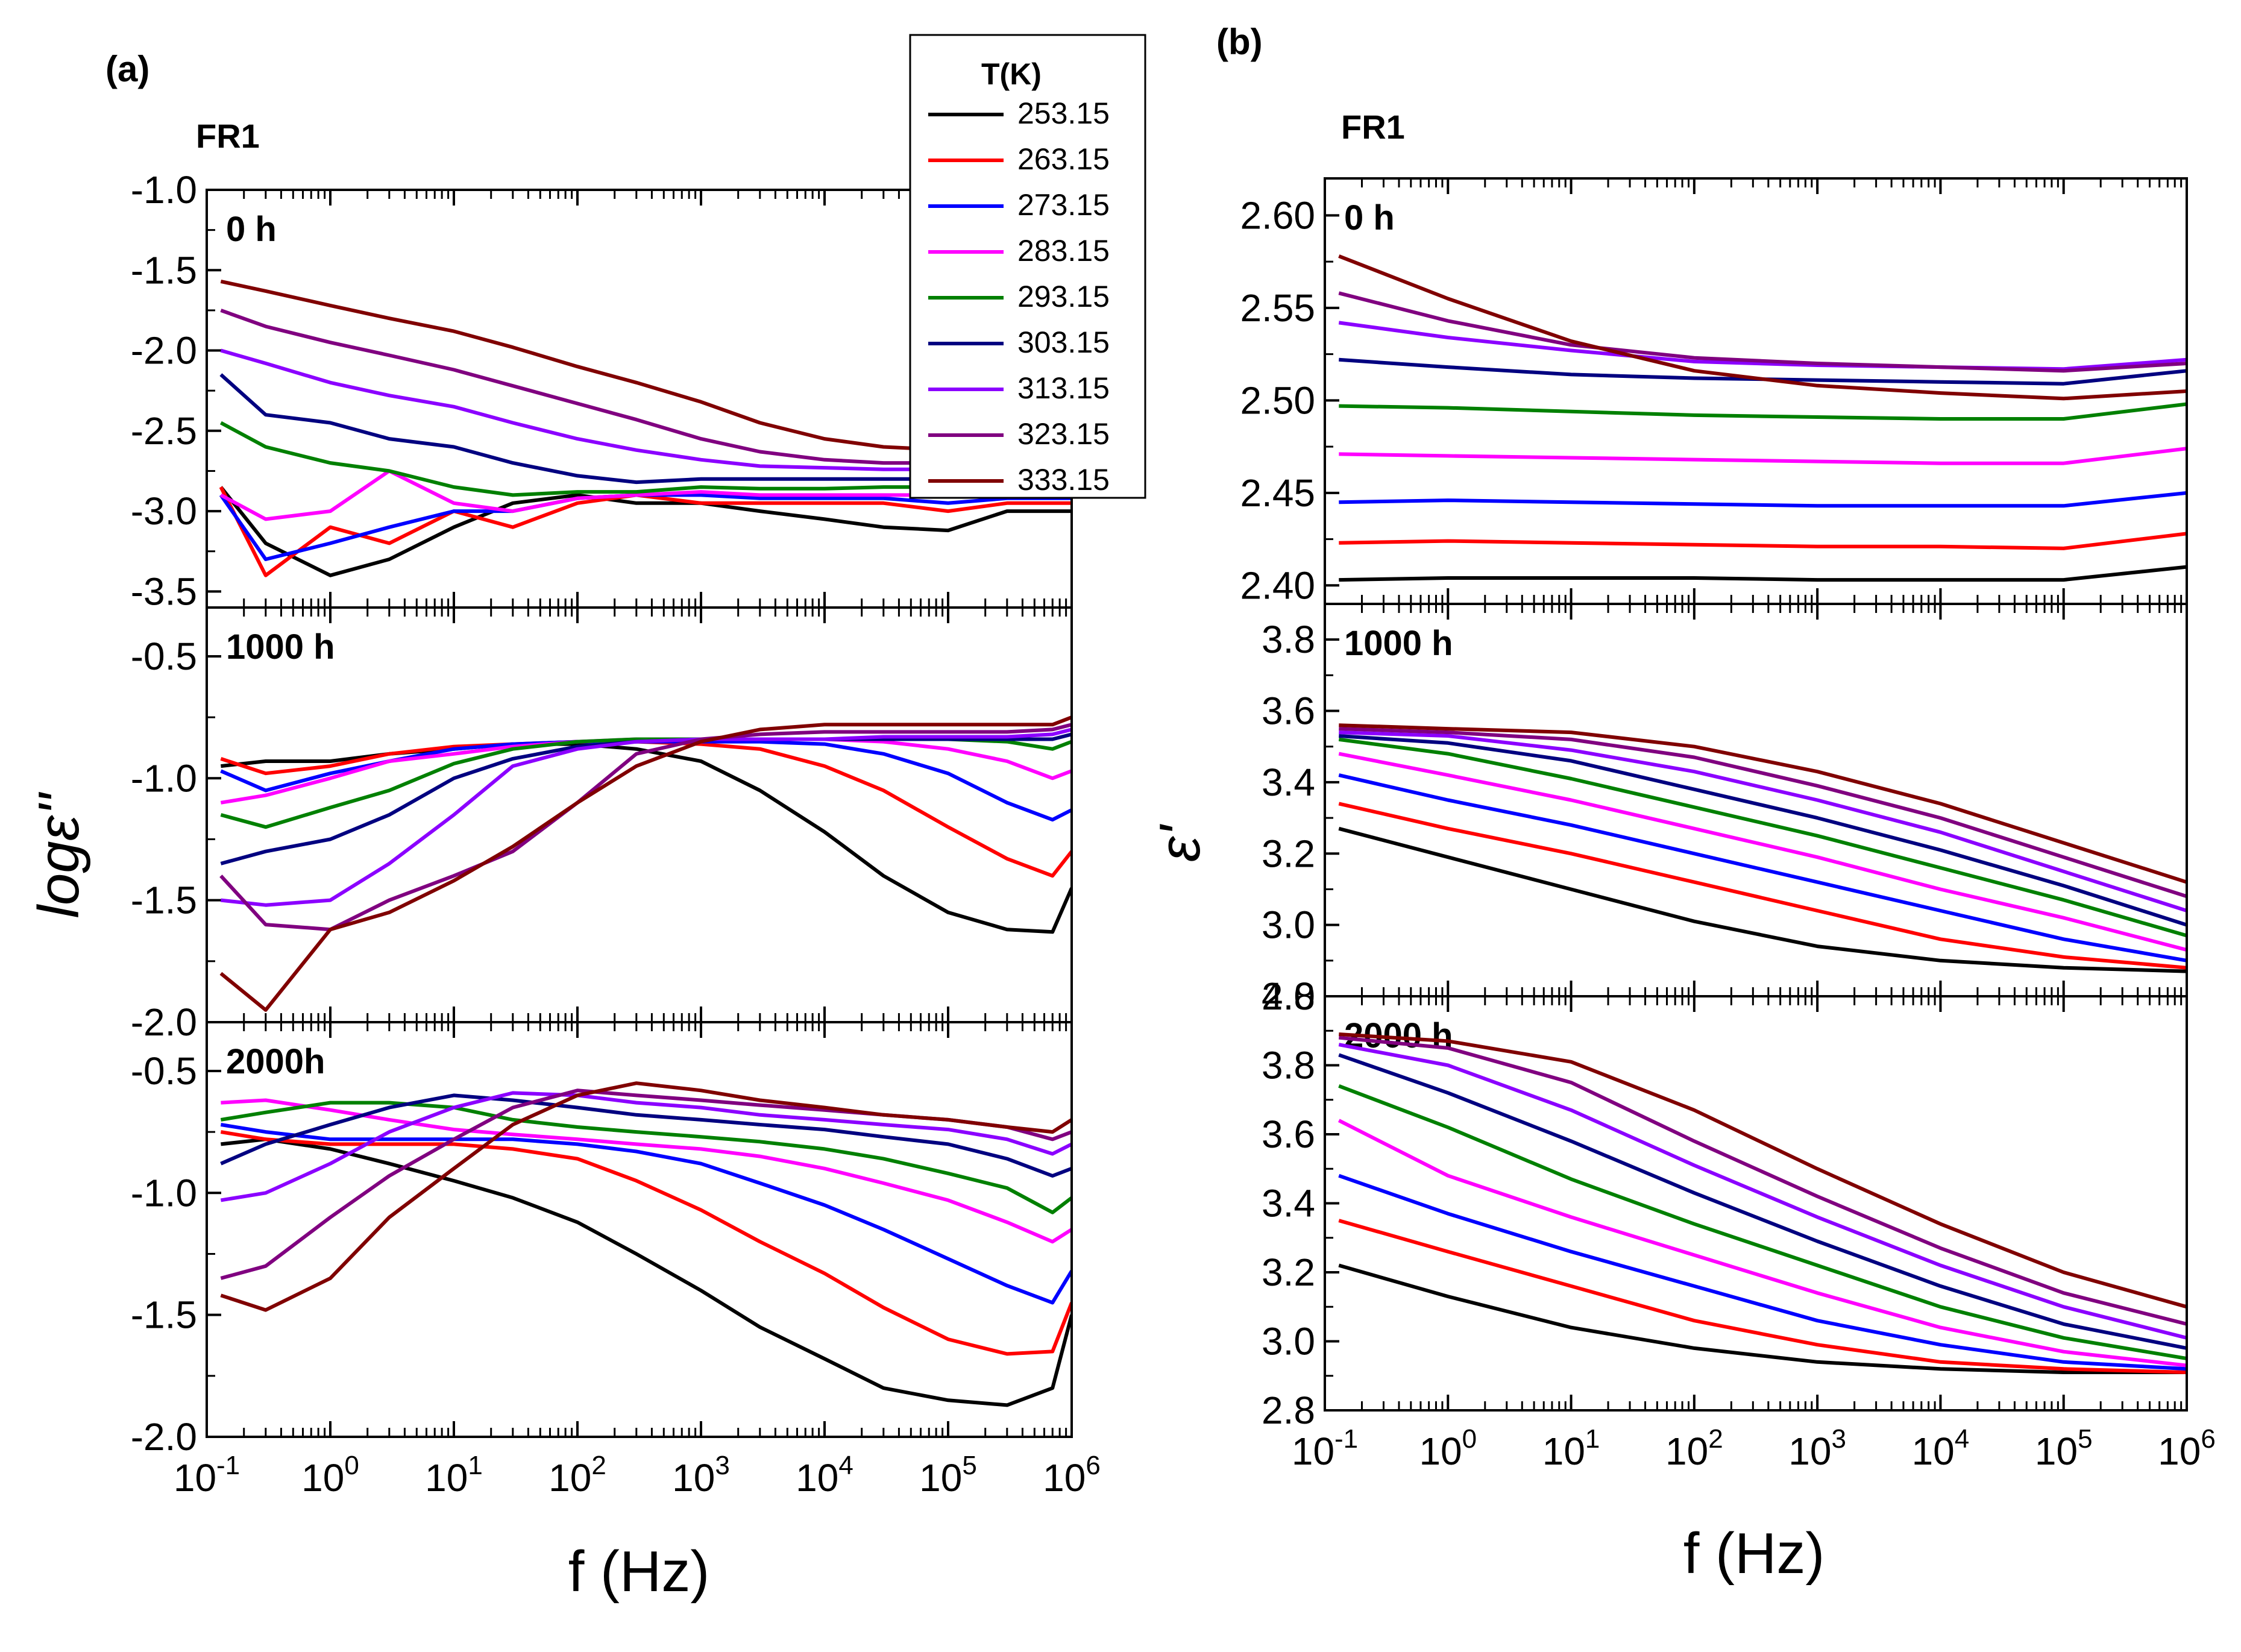 The height and width of the screenshot is (1652, 2241). I want to click on y-tick-label: 2.50, so click(1277, 400).